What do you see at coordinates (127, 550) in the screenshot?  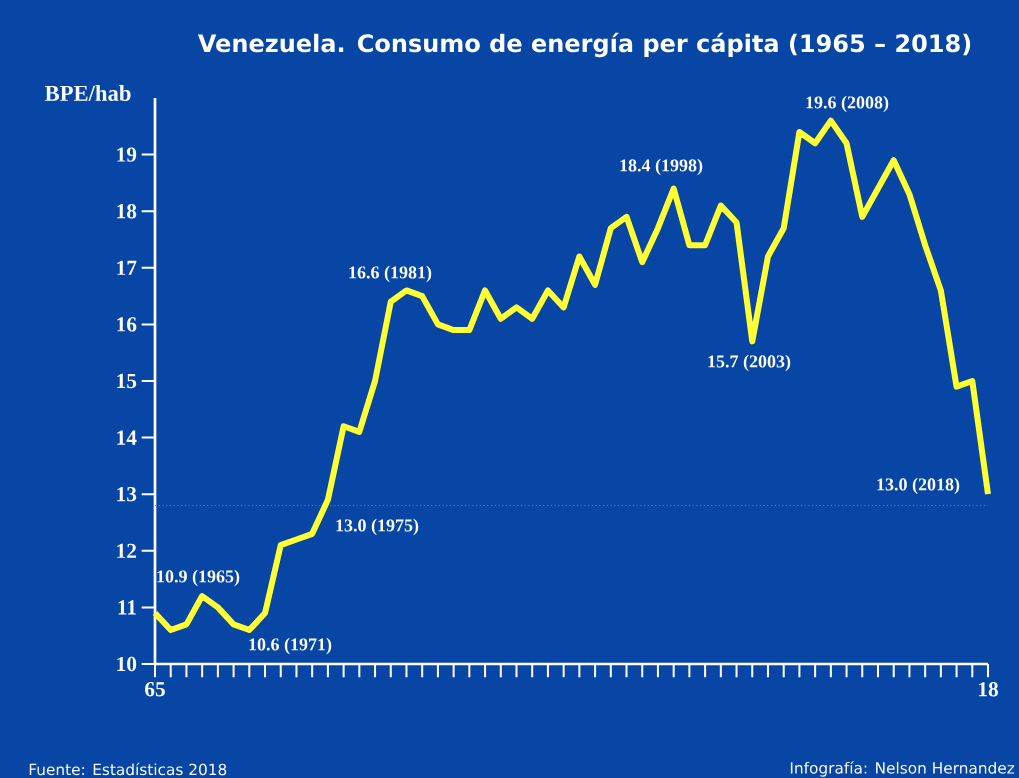 I see `y-tick-label: 12` at bounding box center [127, 550].